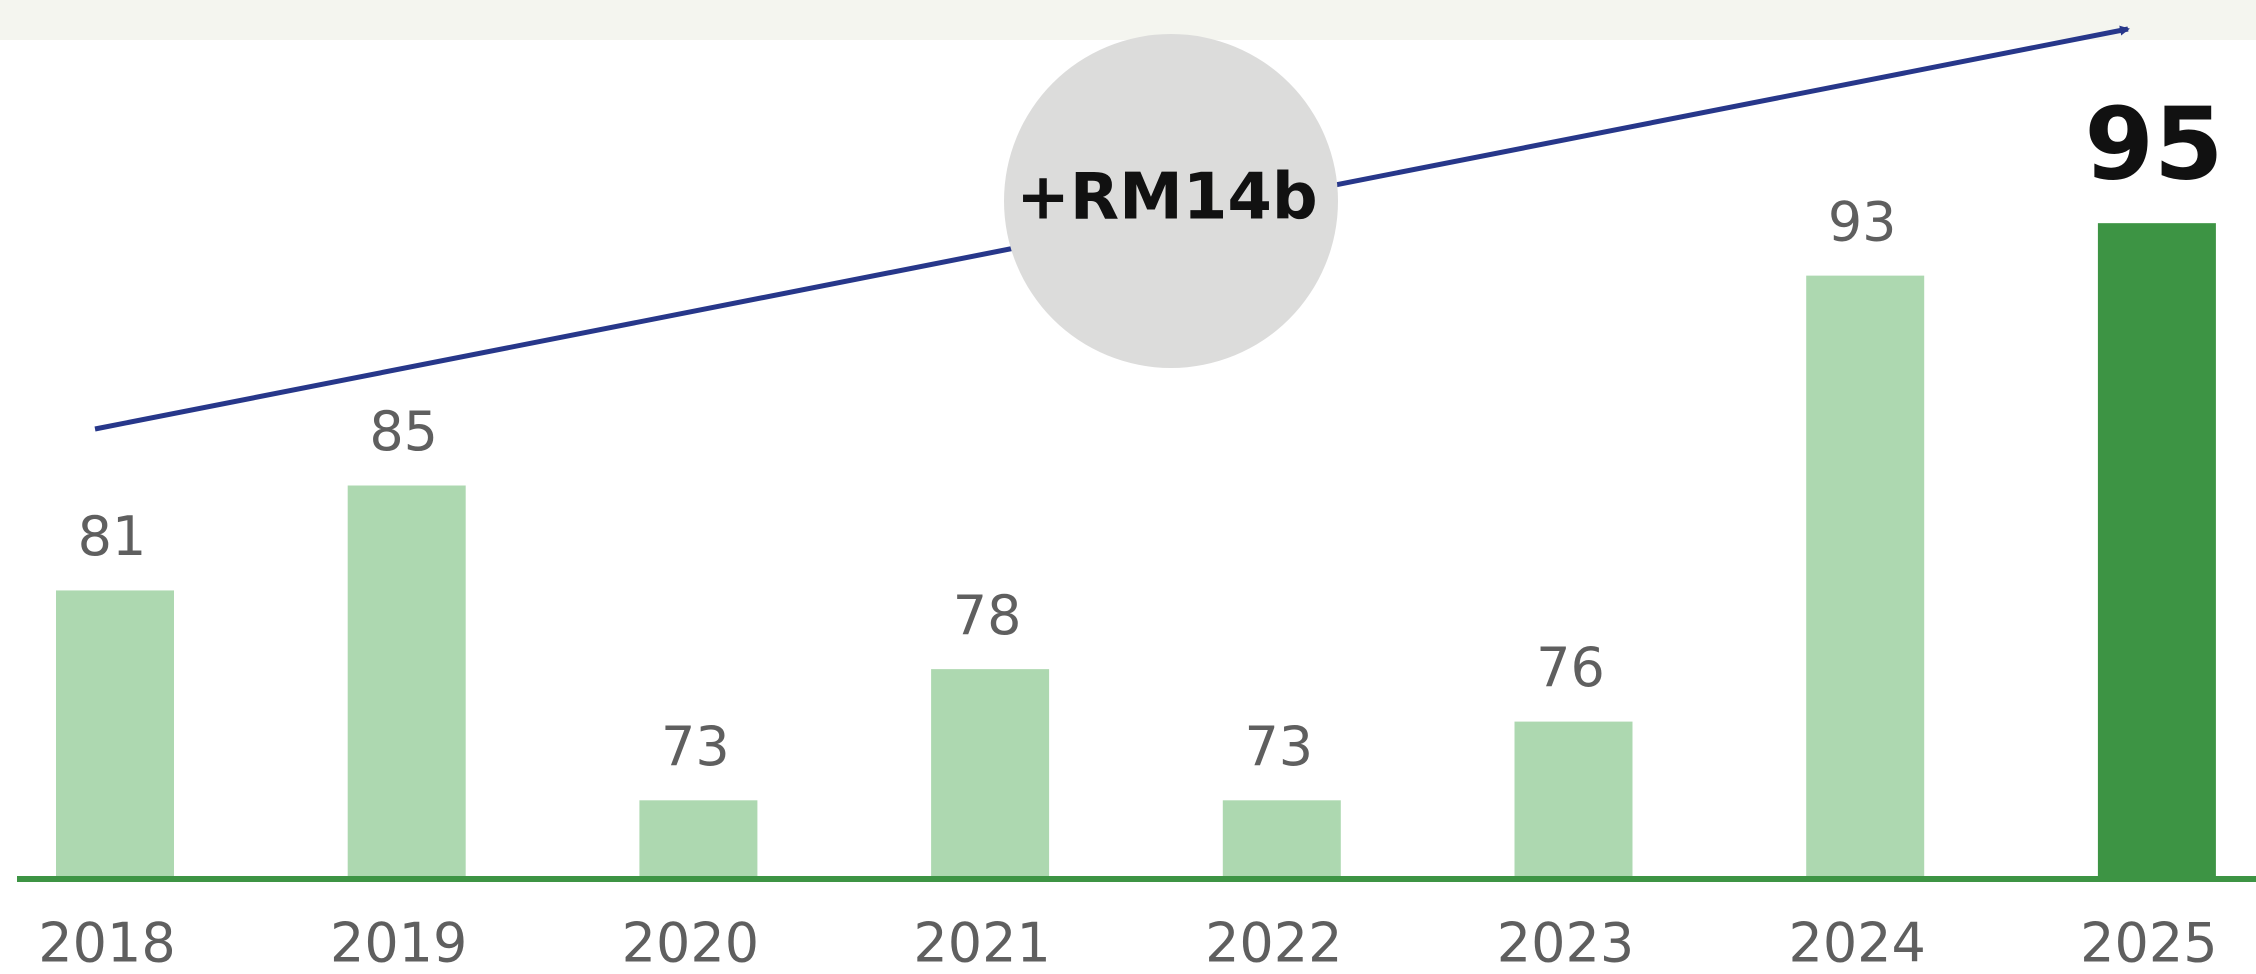 The width and height of the screenshot is (2256, 974). Describe the element at coordinates (2148, 943) in the screenshot. I see `x-tick-label: 2025` at that location.